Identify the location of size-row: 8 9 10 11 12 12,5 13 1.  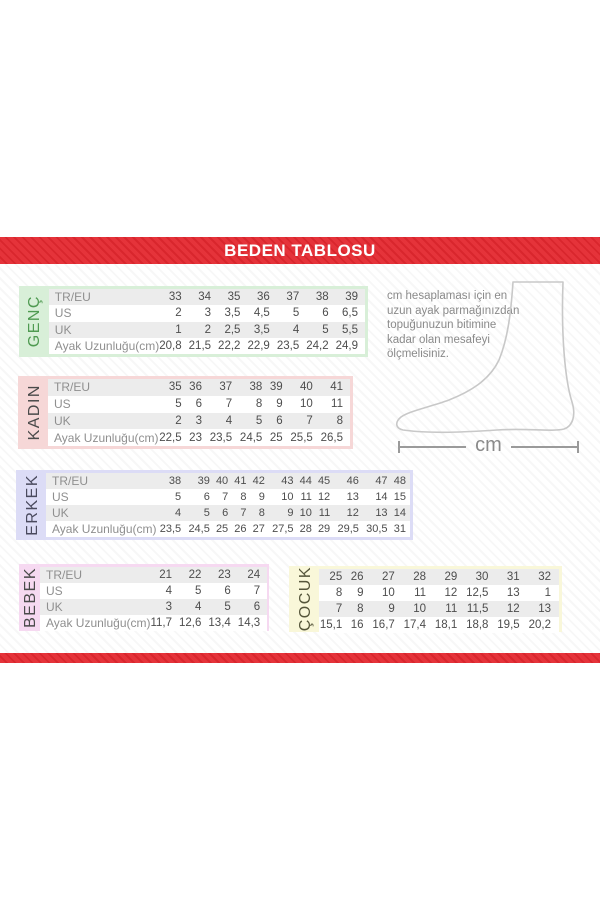
(439, 593).